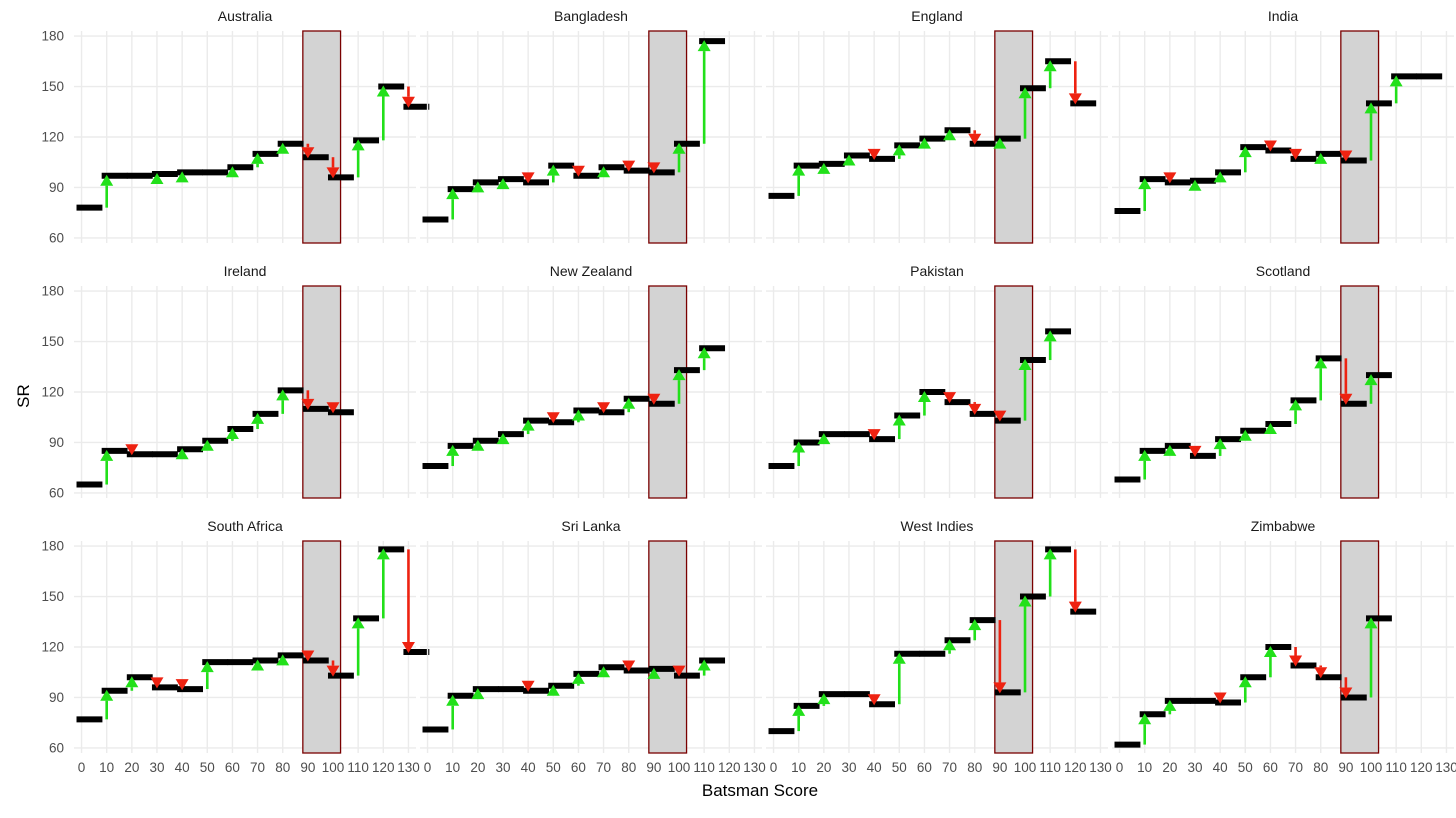 Image resolution: width=1456 pixels, height=818 pixels. What do you see at coordinates (937, 526) in the screenshot?
I see `panel-title-west-indies: West Indies` at bounding box center [937, 526].